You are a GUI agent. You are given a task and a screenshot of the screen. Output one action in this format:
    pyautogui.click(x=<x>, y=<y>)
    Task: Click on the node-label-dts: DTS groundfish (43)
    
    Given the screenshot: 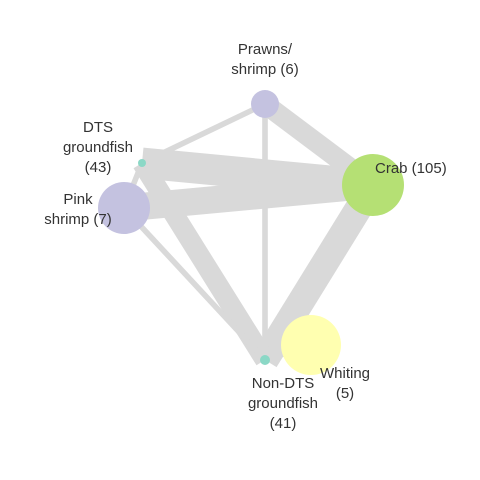 What is the action you would take?
    pyautogui.click(x=98, y=147)
    